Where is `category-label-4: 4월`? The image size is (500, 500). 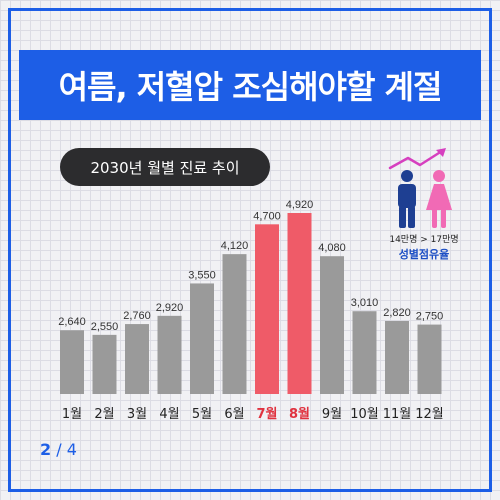 category-label-4: 4월 is located at coordinates (169, 414).